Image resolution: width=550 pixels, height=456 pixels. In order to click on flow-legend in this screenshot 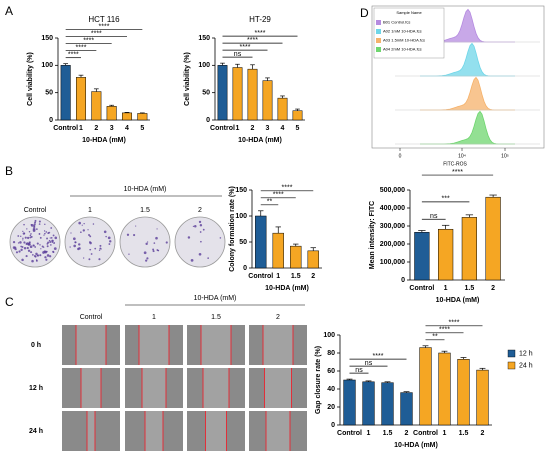, I will do `click(409, 33)`.